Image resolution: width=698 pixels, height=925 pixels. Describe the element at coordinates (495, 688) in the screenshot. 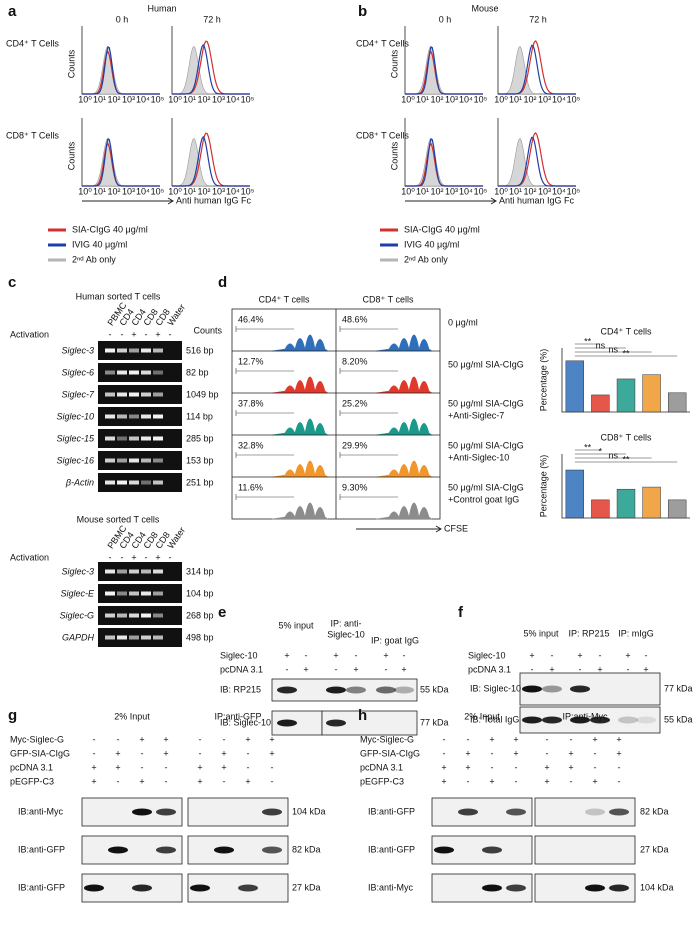

I see `blot-name: IB: Siglec-10` at that location.